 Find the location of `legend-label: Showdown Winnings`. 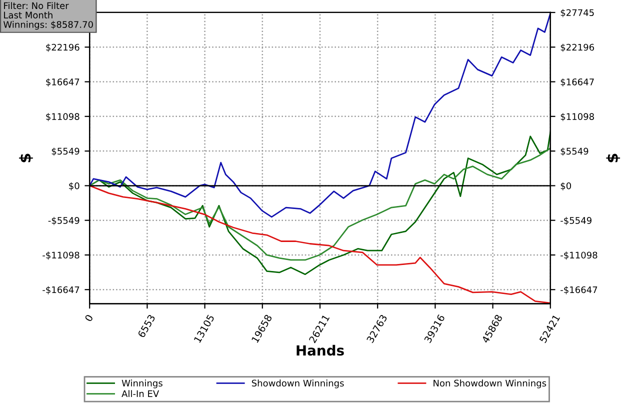

legend-label: Showdown Winnings is located at coordinates (298, 384).